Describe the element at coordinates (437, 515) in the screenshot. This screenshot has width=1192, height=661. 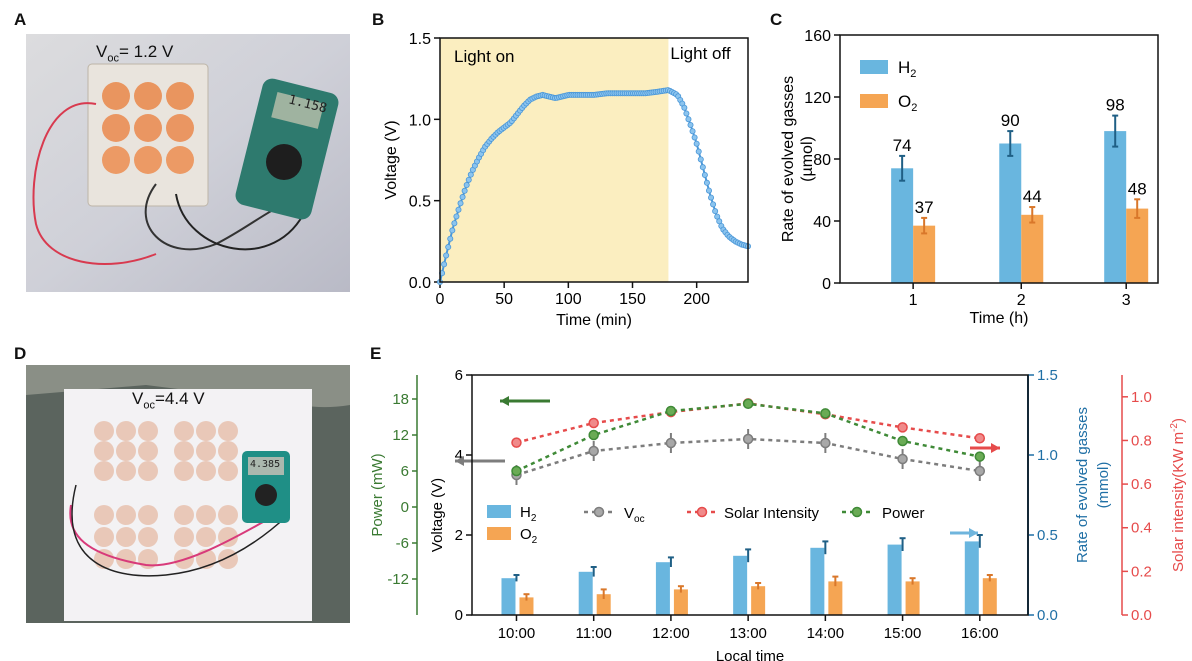
I see `voltage-axis-label: Voltage (V)` at that location.